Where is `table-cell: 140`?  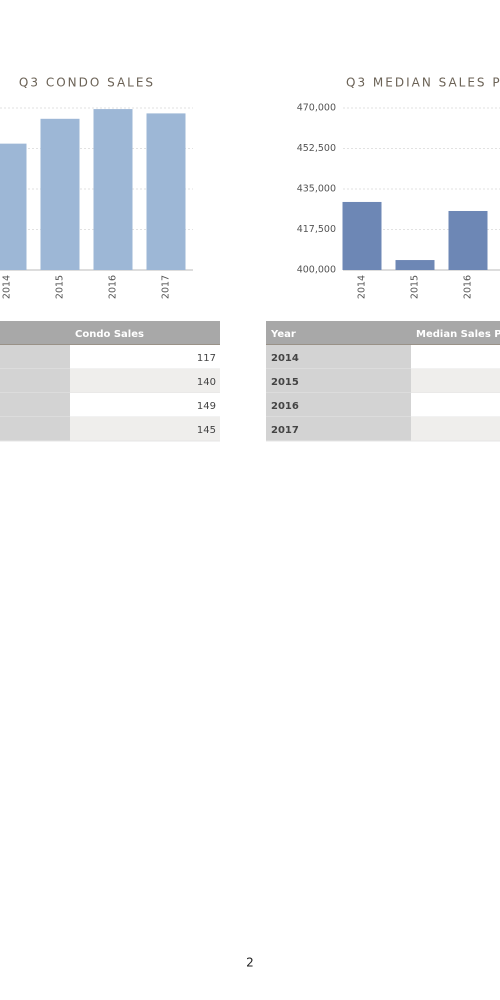 table-cell: 140 is located at coordinates (206, 382).